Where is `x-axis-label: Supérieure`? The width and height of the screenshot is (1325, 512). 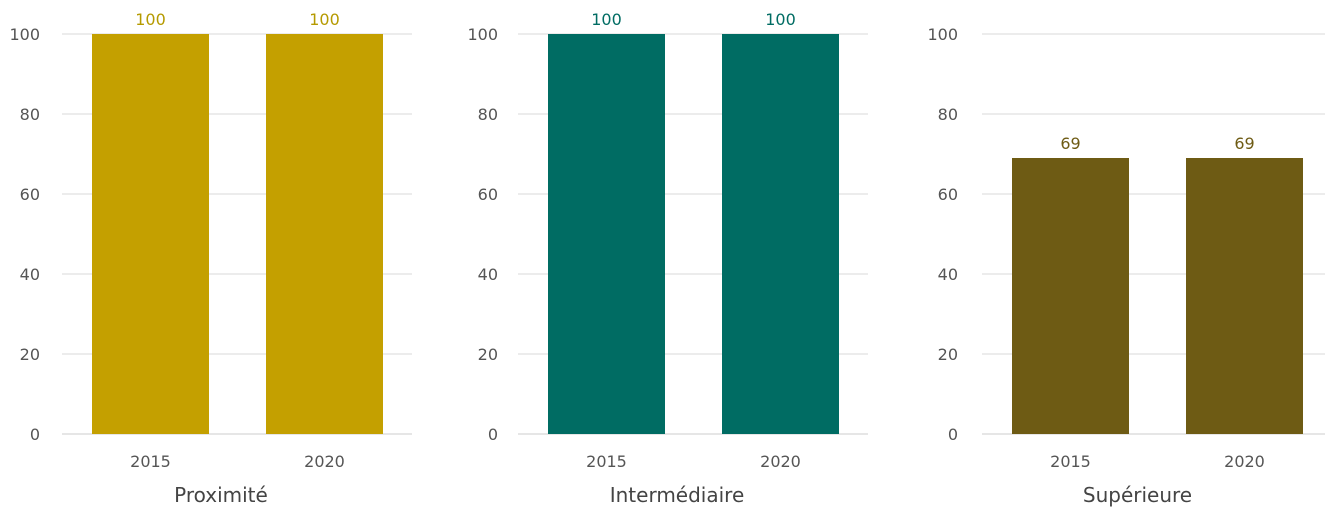
x-axis-label: Supérieure is located at coordinates (1137, 495).